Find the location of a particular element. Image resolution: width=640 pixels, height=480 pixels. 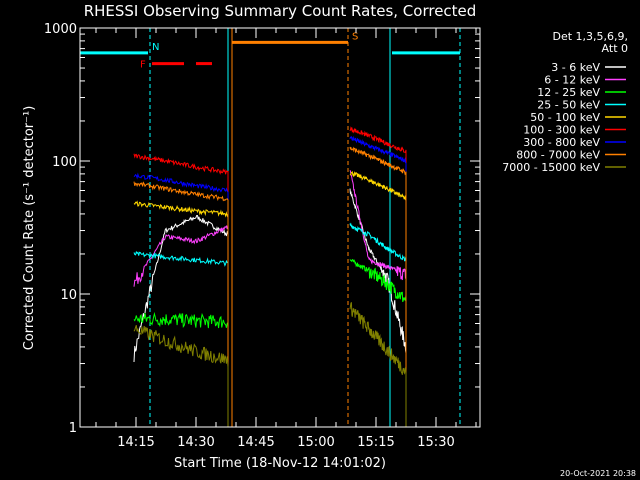

y-tick-label-2: 100 is located at coordinates (64, 162).